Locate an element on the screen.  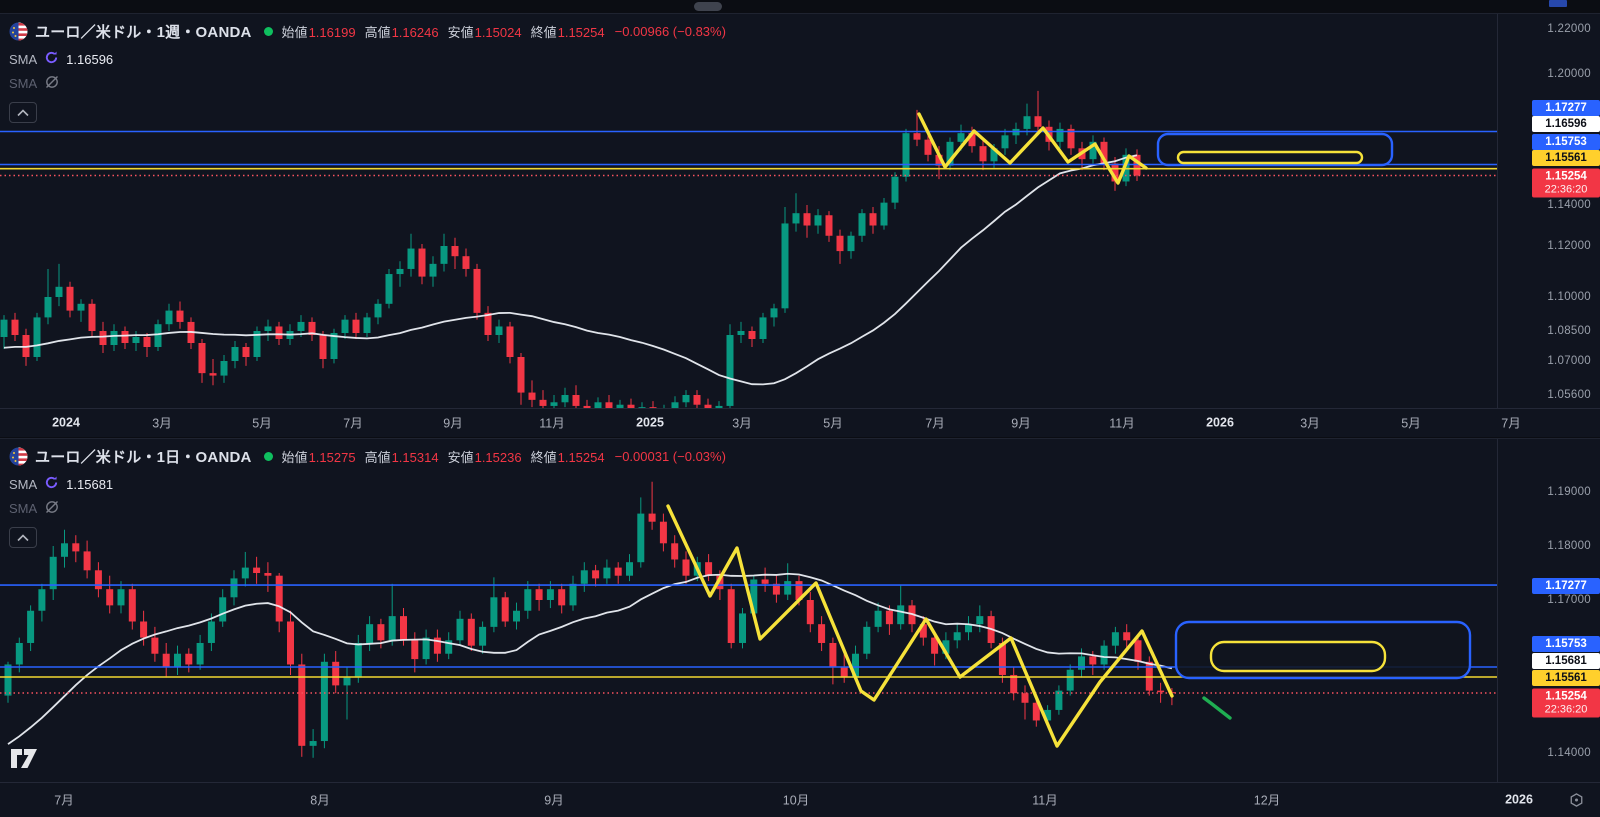
weekly-time-axis: 2024 3月 5月 7月 9月 11月 2025 3月 5月 7月 9月 11月 2026 3月 5月 7月 is located at coordinates (800, 422).